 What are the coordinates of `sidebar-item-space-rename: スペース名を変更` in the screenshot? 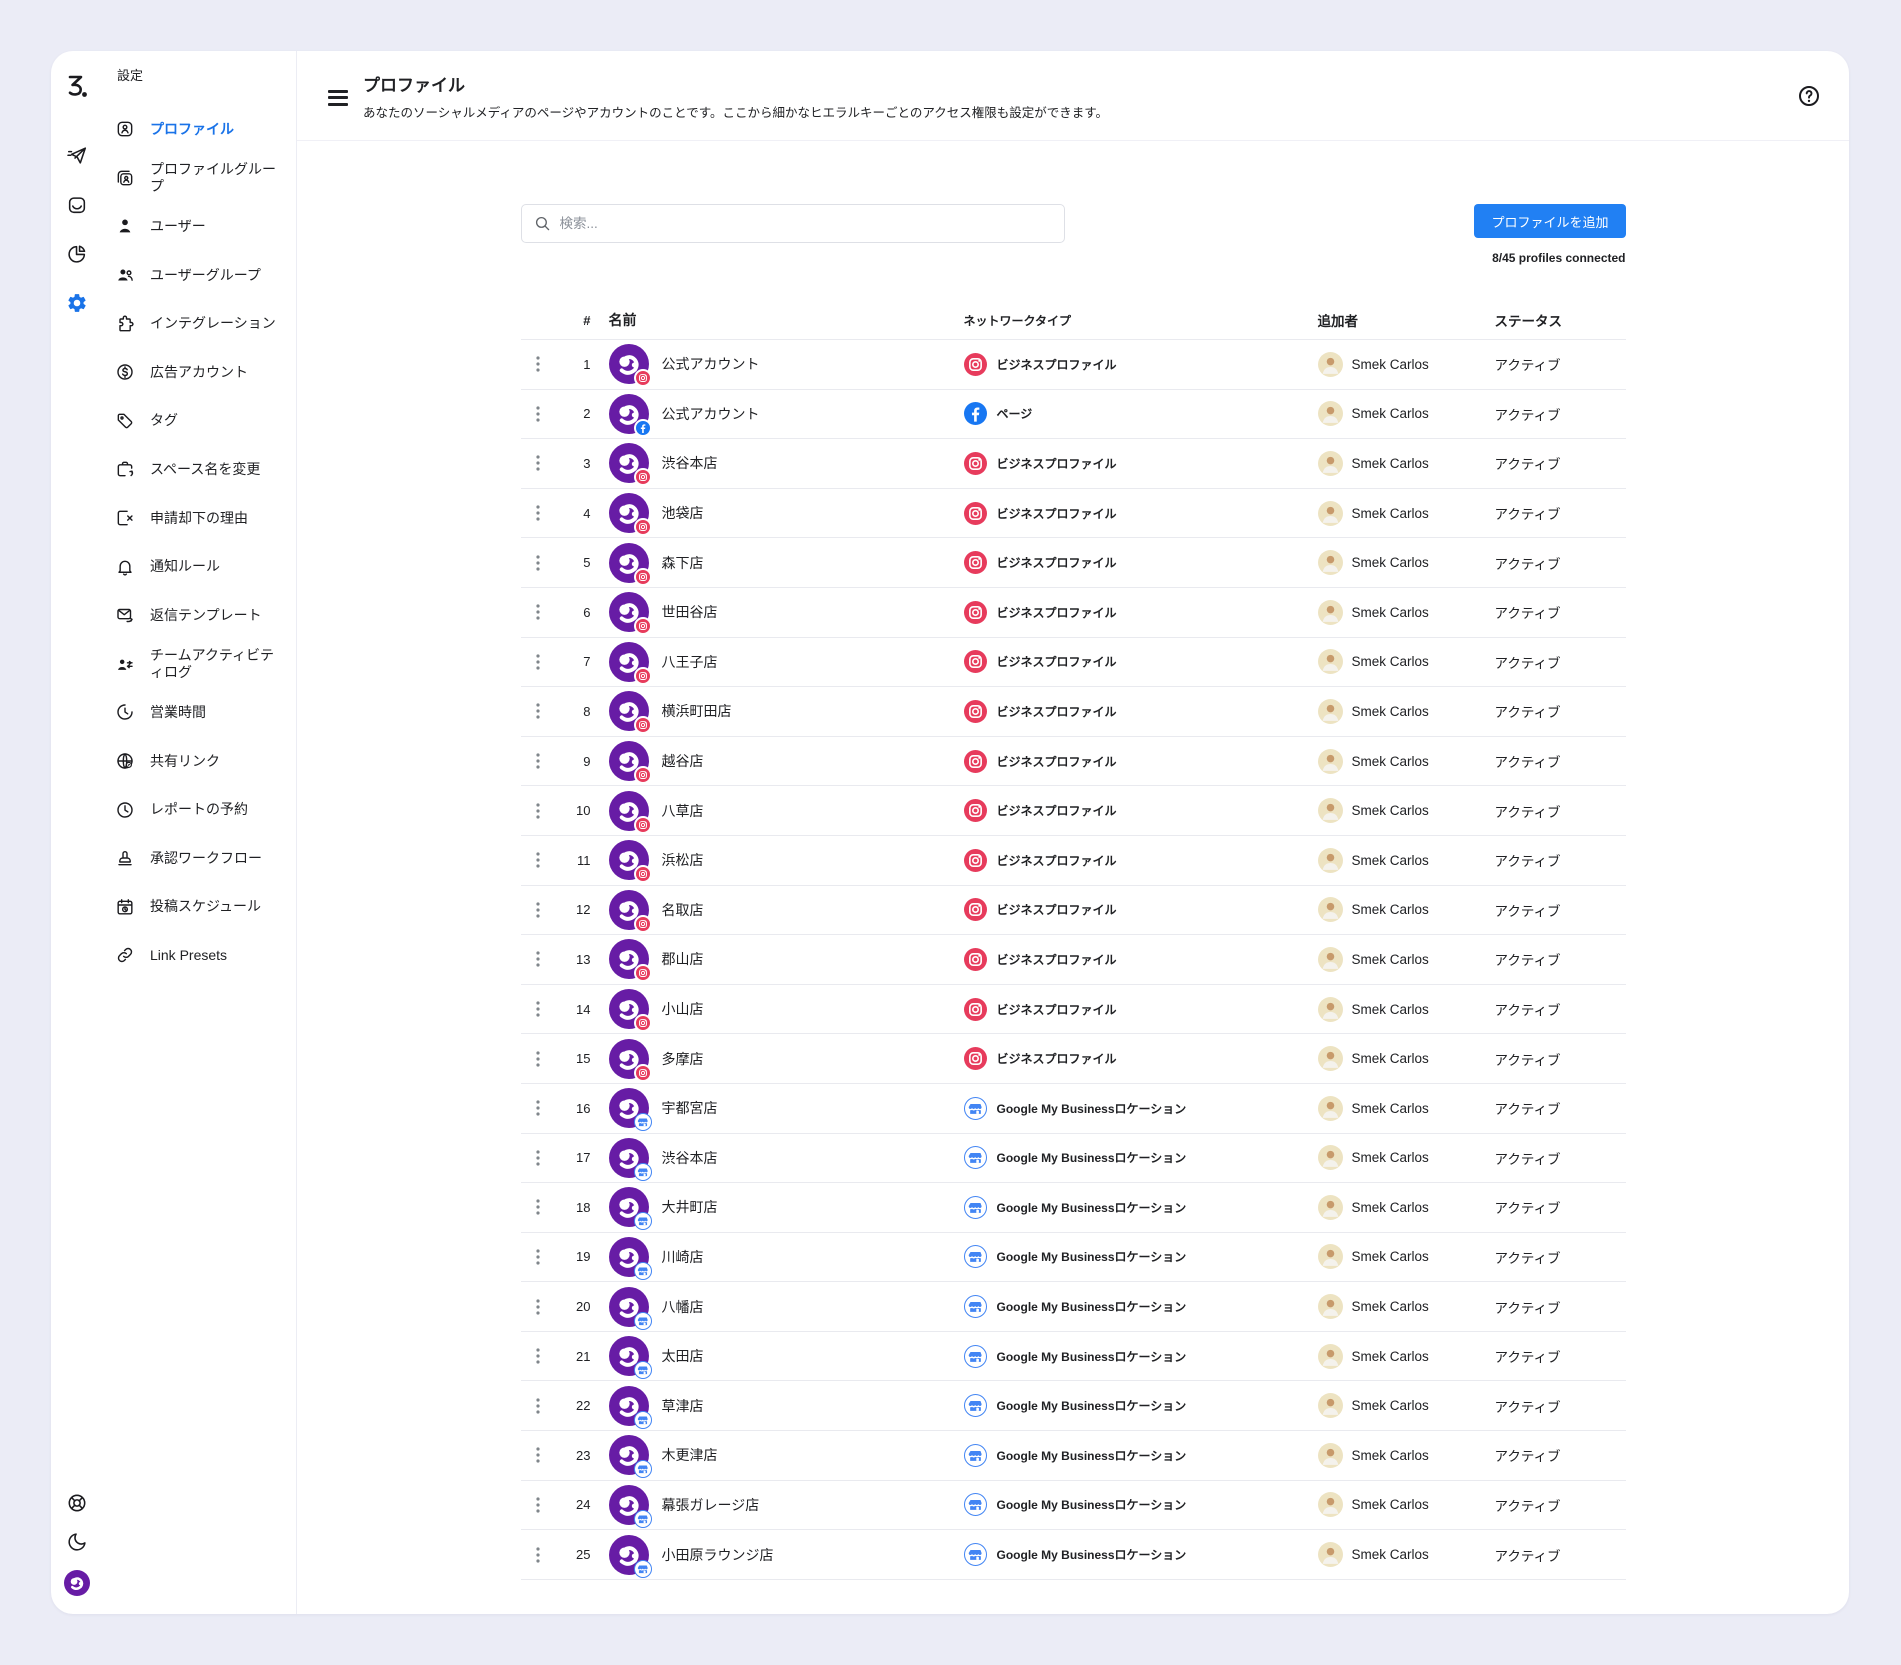 It's located at (205, 469).